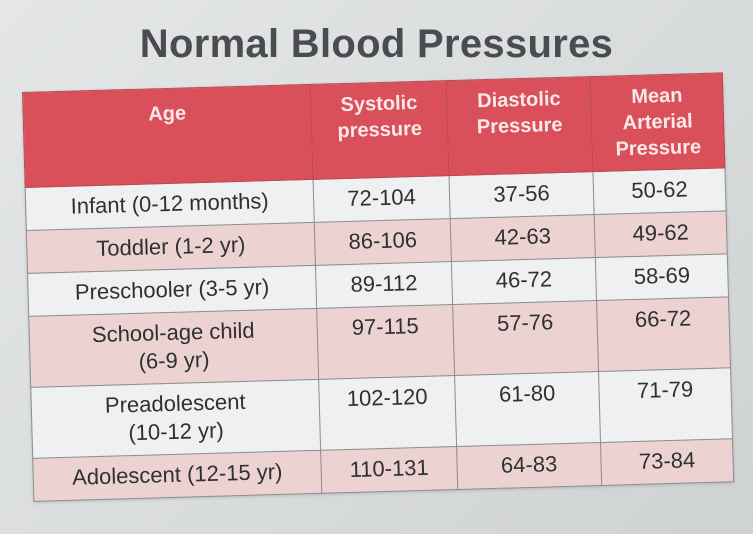 The height and width of the screenshot is (534, 753). What do you see at coordinates (168, 136) in the screenshot?
I see `header-age: Age` at bounding box center [168, 136].